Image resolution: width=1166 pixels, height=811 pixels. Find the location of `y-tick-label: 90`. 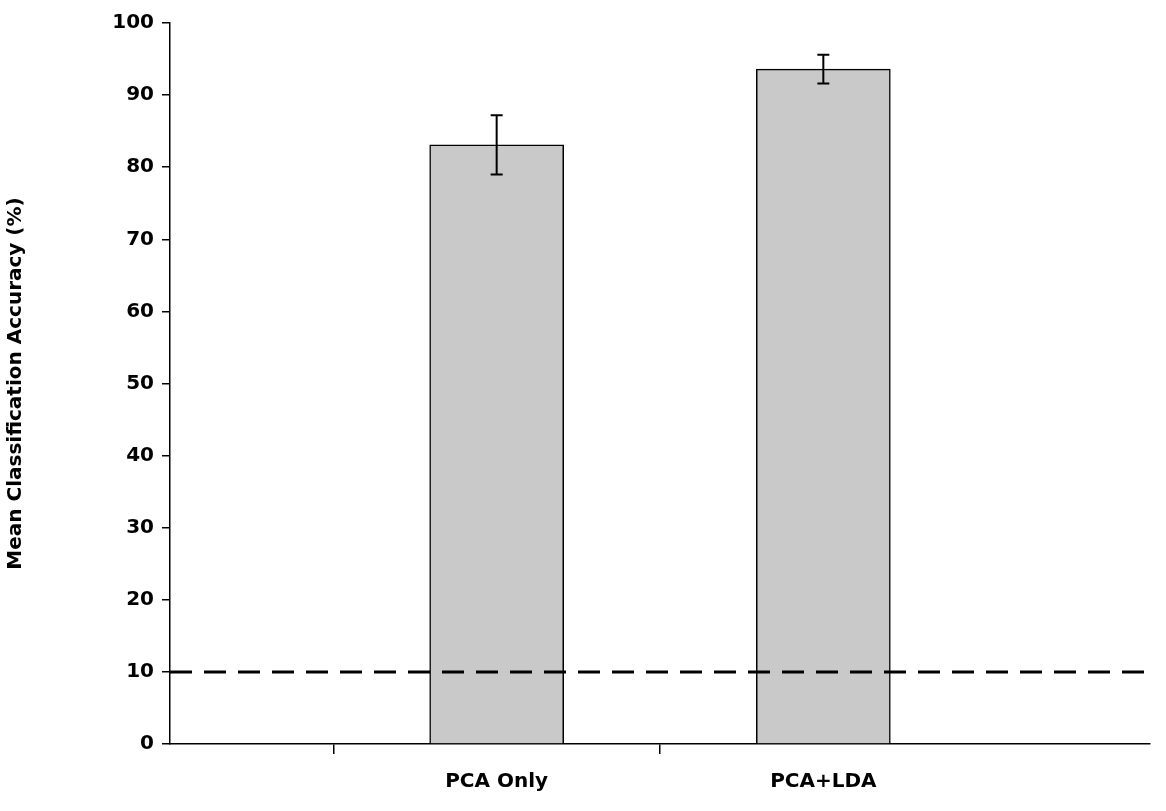

y-tick-label: 90 is located at coordinates (140, 93).